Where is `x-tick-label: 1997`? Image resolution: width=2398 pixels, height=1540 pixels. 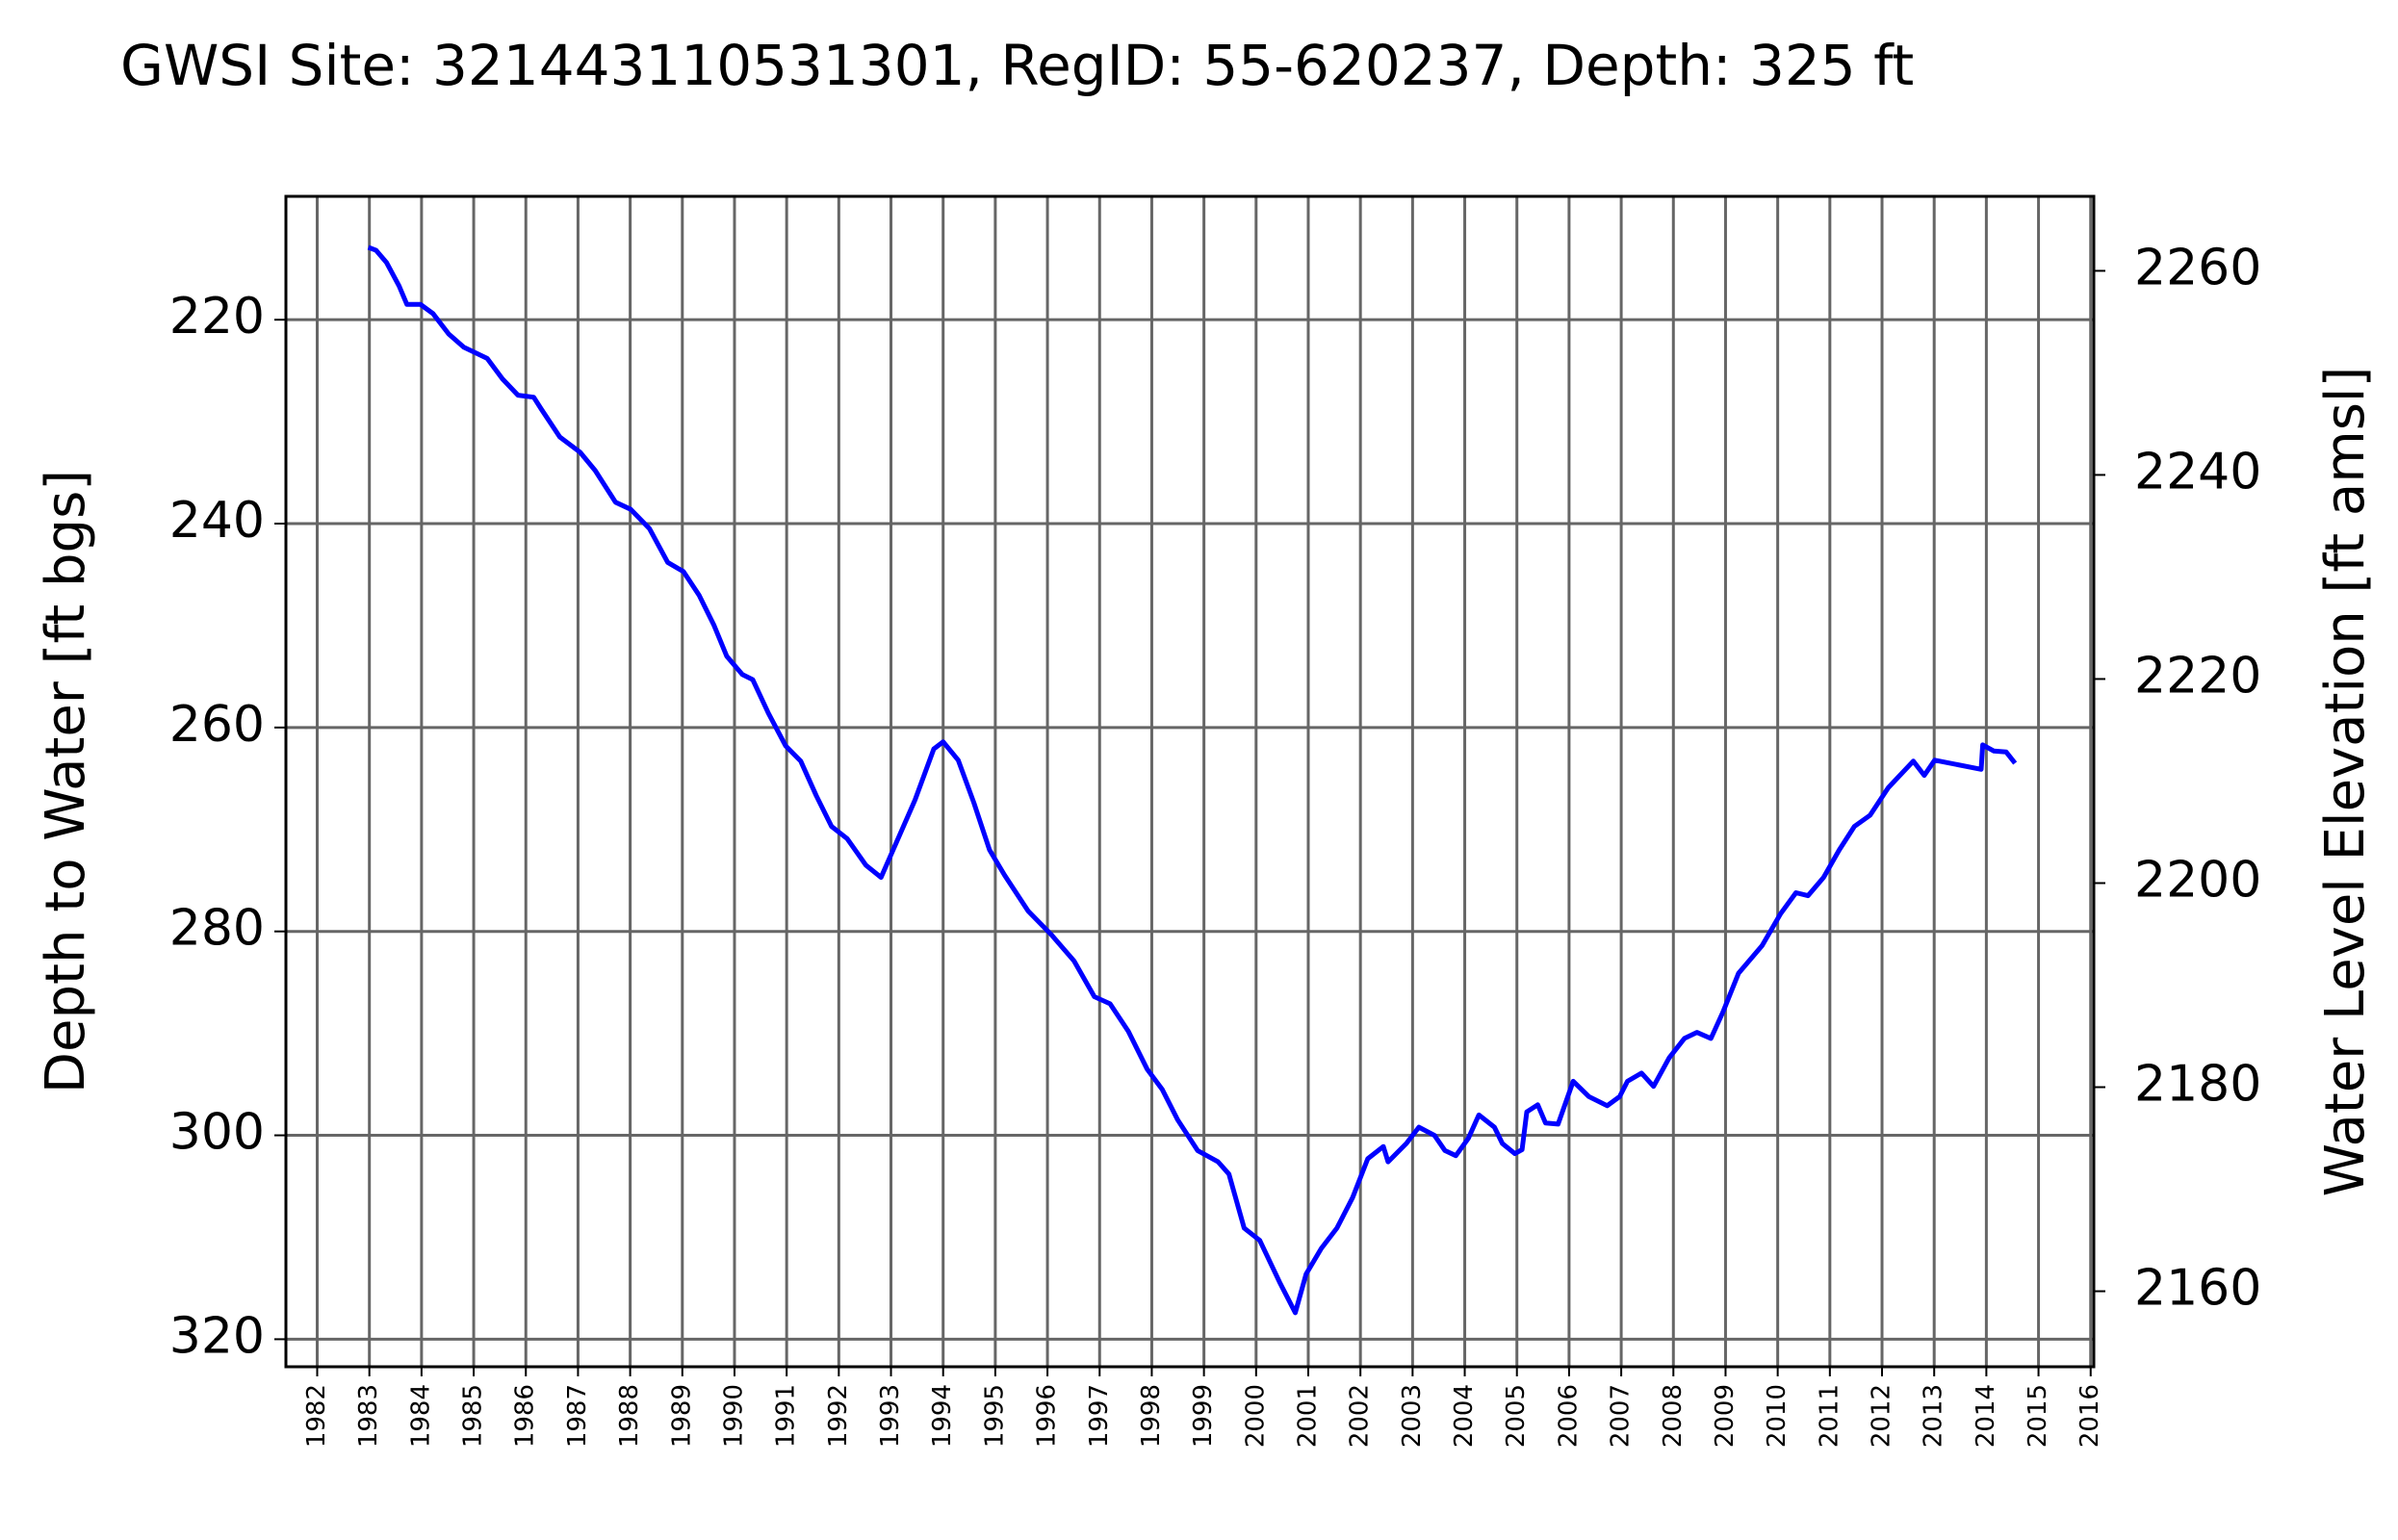 x-tick-label: 1997 is located at coordinates (1099, 1416).